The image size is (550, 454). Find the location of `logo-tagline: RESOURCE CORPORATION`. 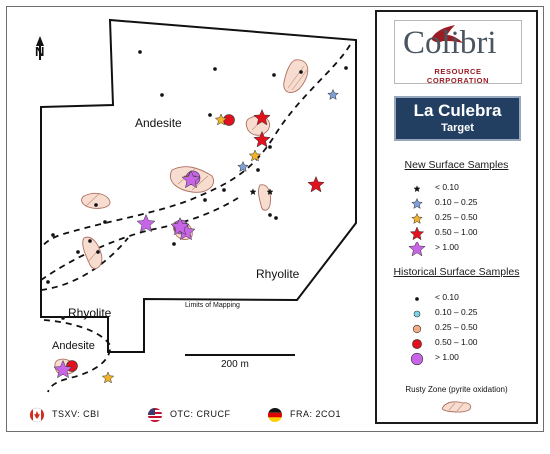

logo-tagline: RESOURCE CORPORATION is located at coordinates (458, 76).